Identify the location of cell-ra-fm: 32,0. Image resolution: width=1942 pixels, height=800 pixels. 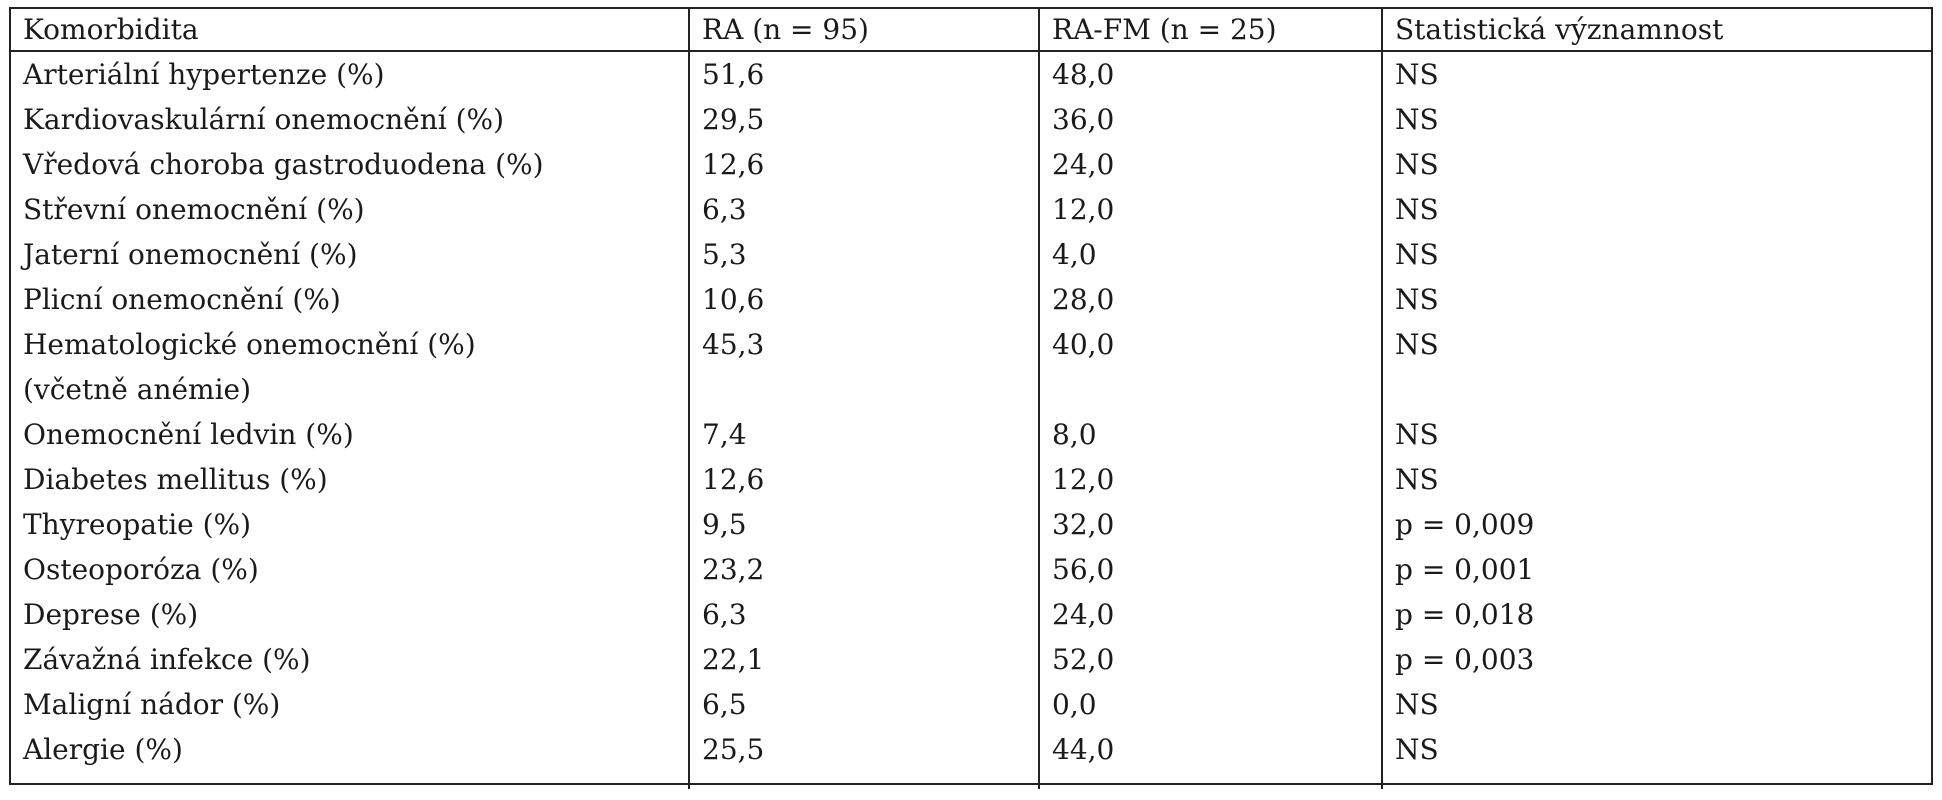
(1210, 524).